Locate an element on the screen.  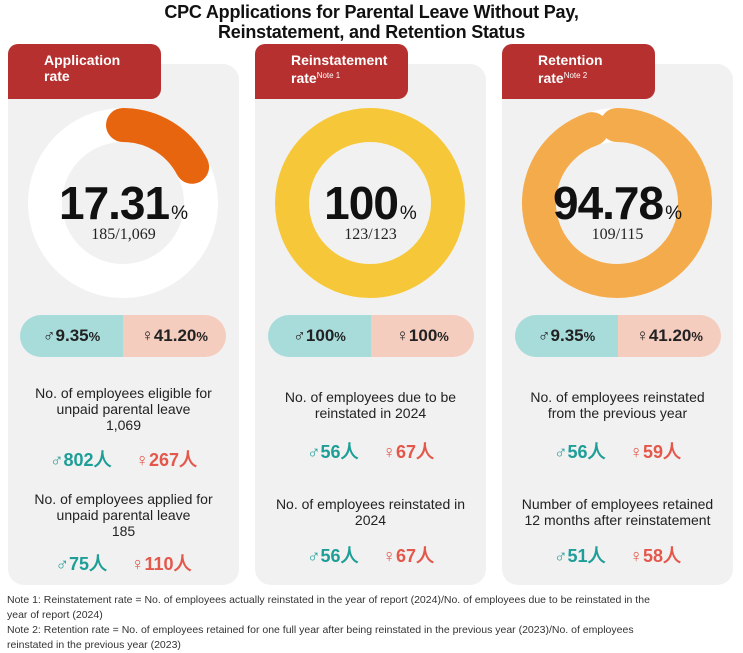
tab-label-line-1: Application is located at coordinates (82, 60).